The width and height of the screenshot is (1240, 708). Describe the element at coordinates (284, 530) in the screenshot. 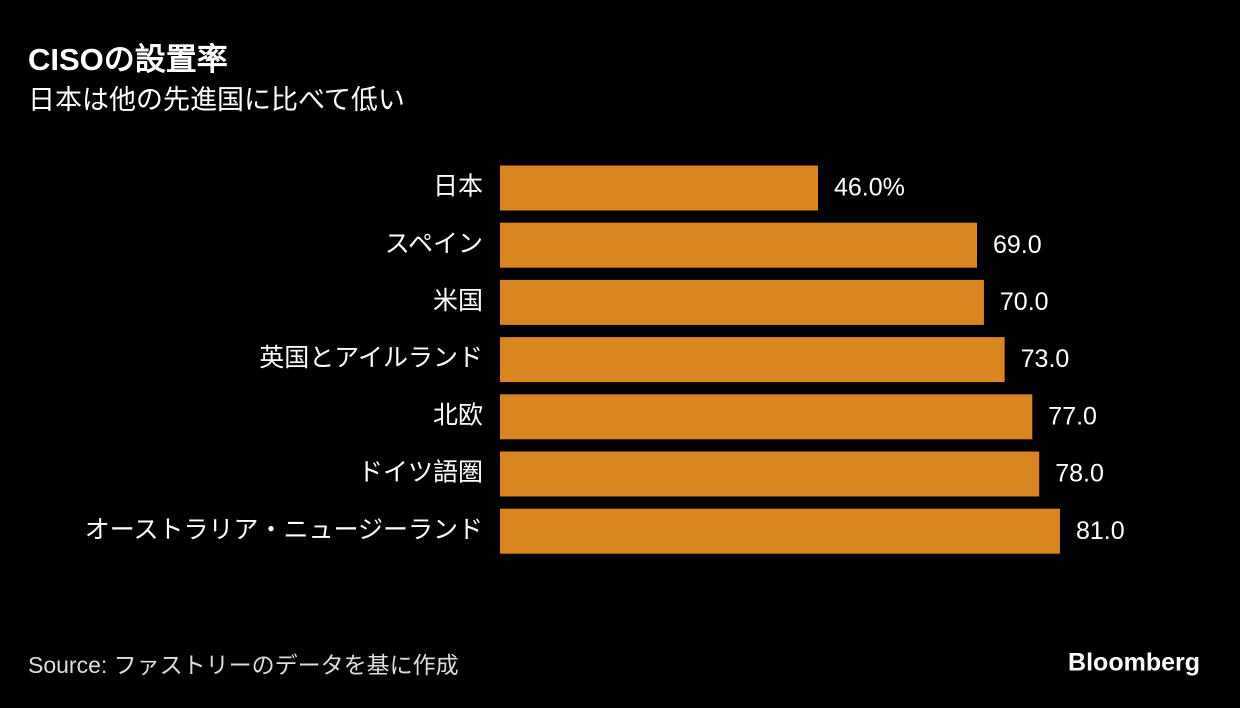

I see `category-label: オーストラリア・ニュージーランド` at that location.